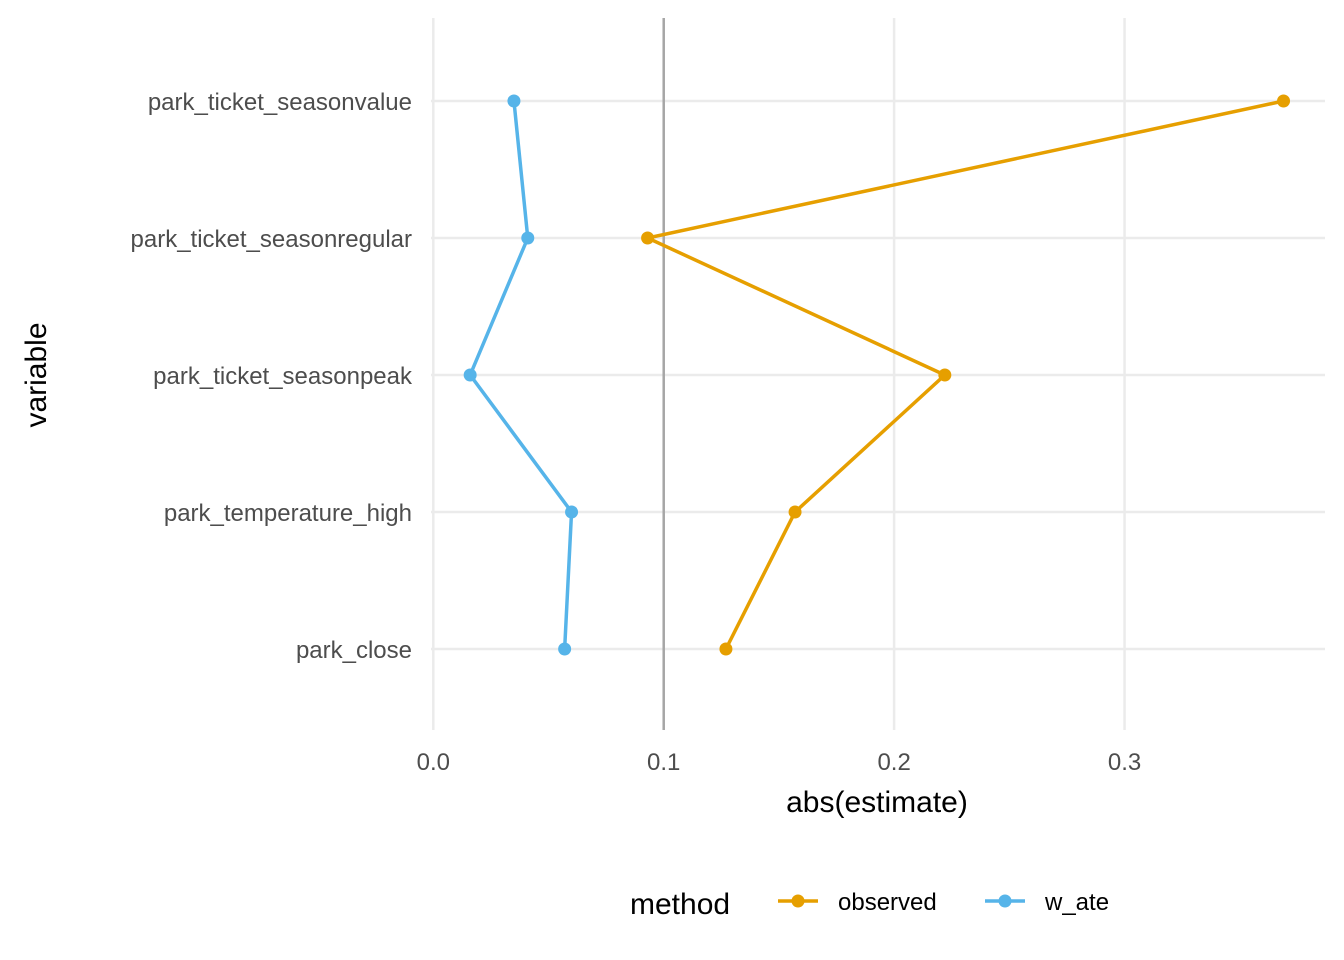  I want to click on y-tick-label: park_ticket_seasonvalue, so click(280, 102).